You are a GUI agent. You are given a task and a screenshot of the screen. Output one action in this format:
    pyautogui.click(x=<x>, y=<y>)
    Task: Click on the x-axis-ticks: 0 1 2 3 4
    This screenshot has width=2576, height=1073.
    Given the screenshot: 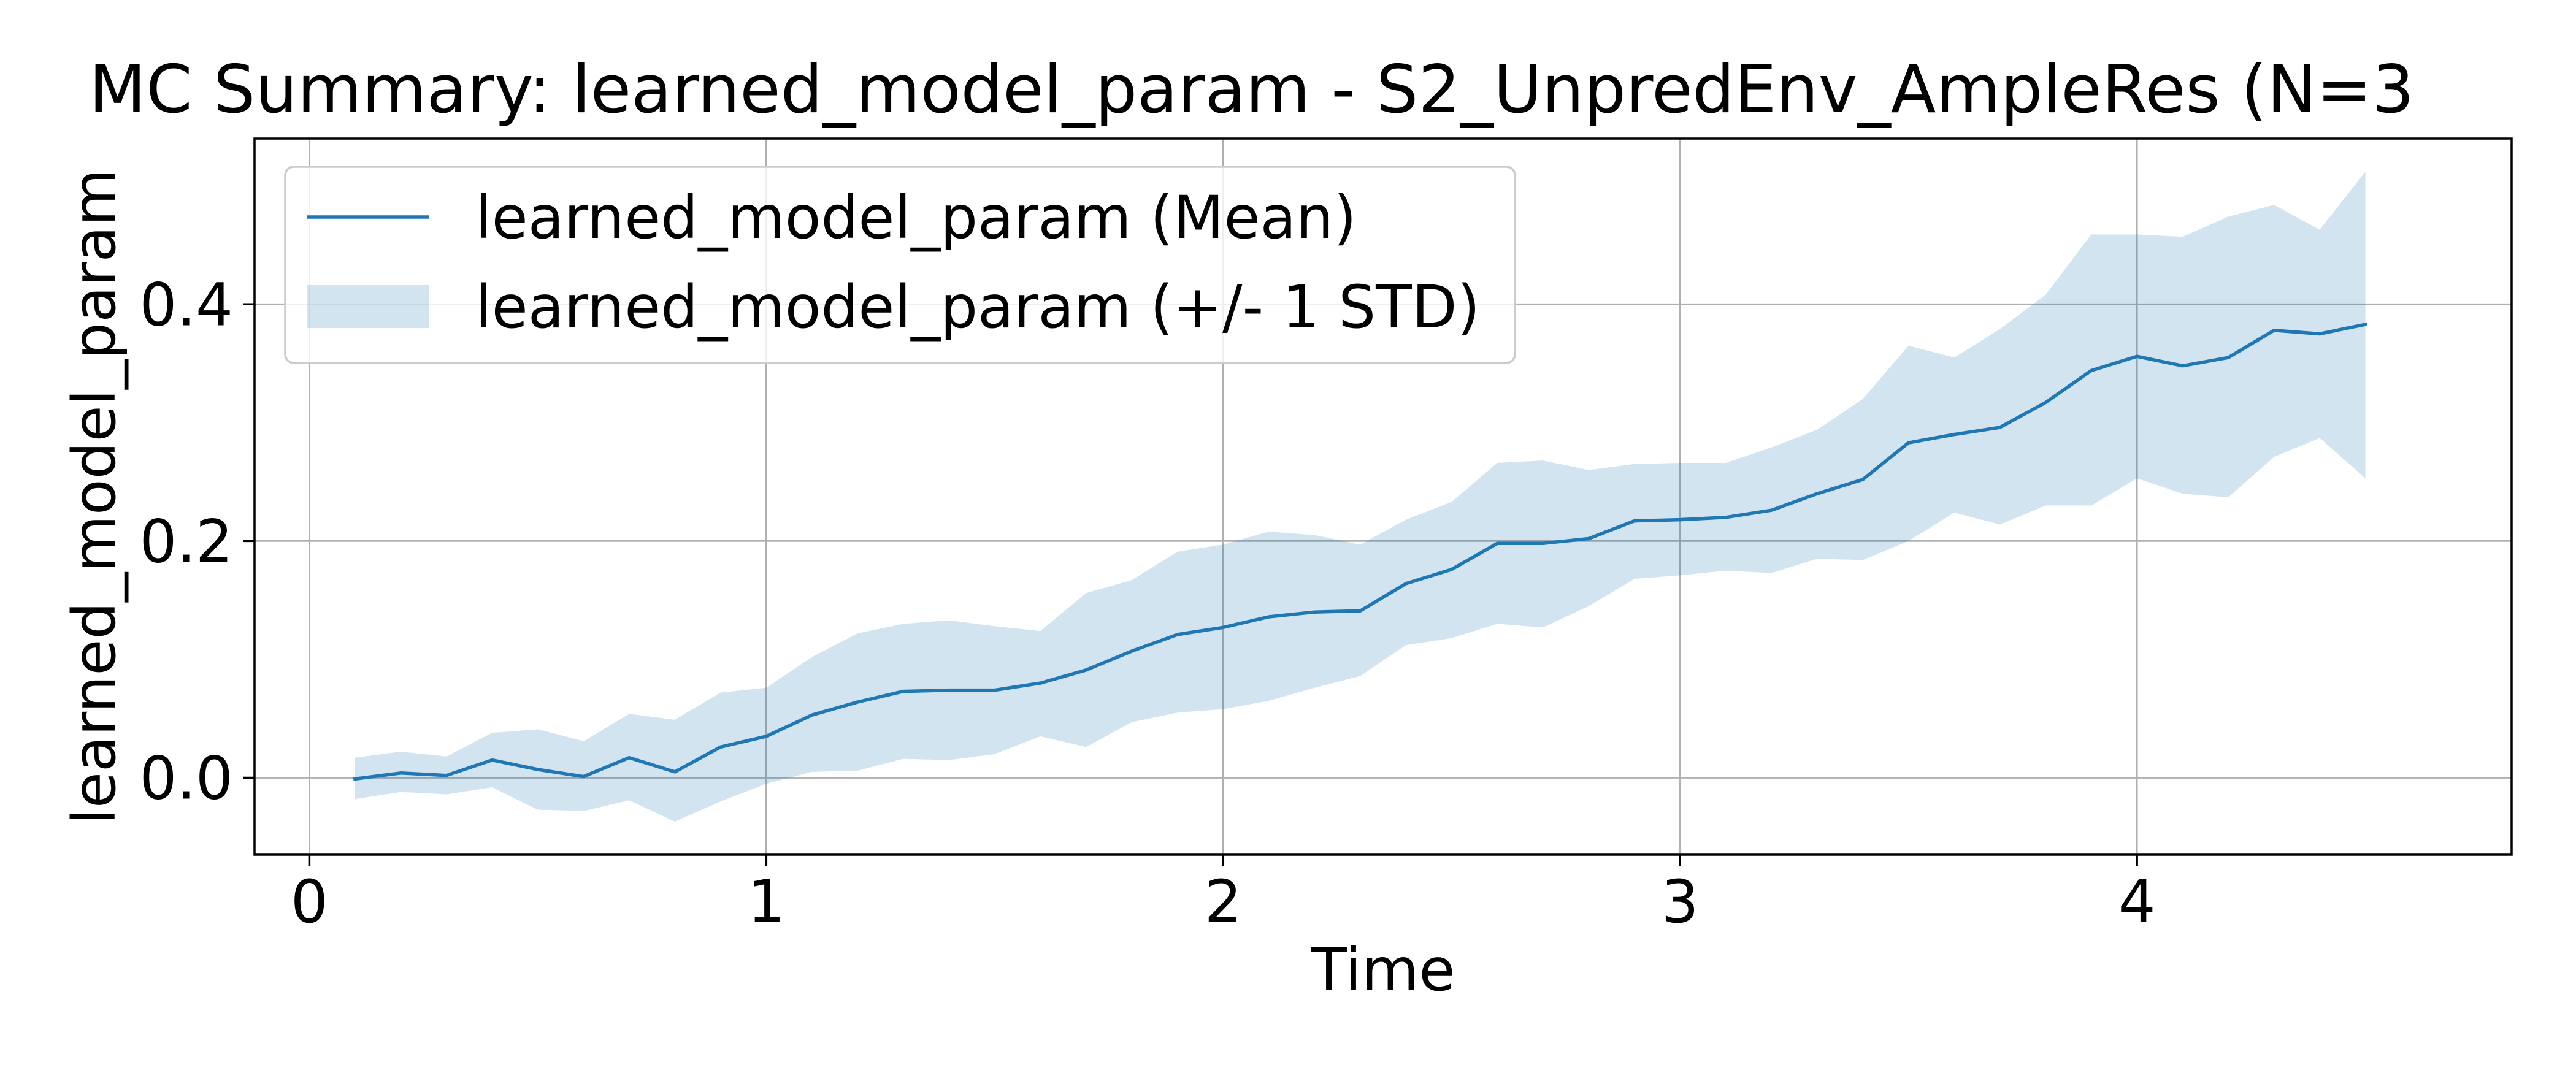 What is the action you would take?
    pyautogui.click(x=1223, y=895)
    